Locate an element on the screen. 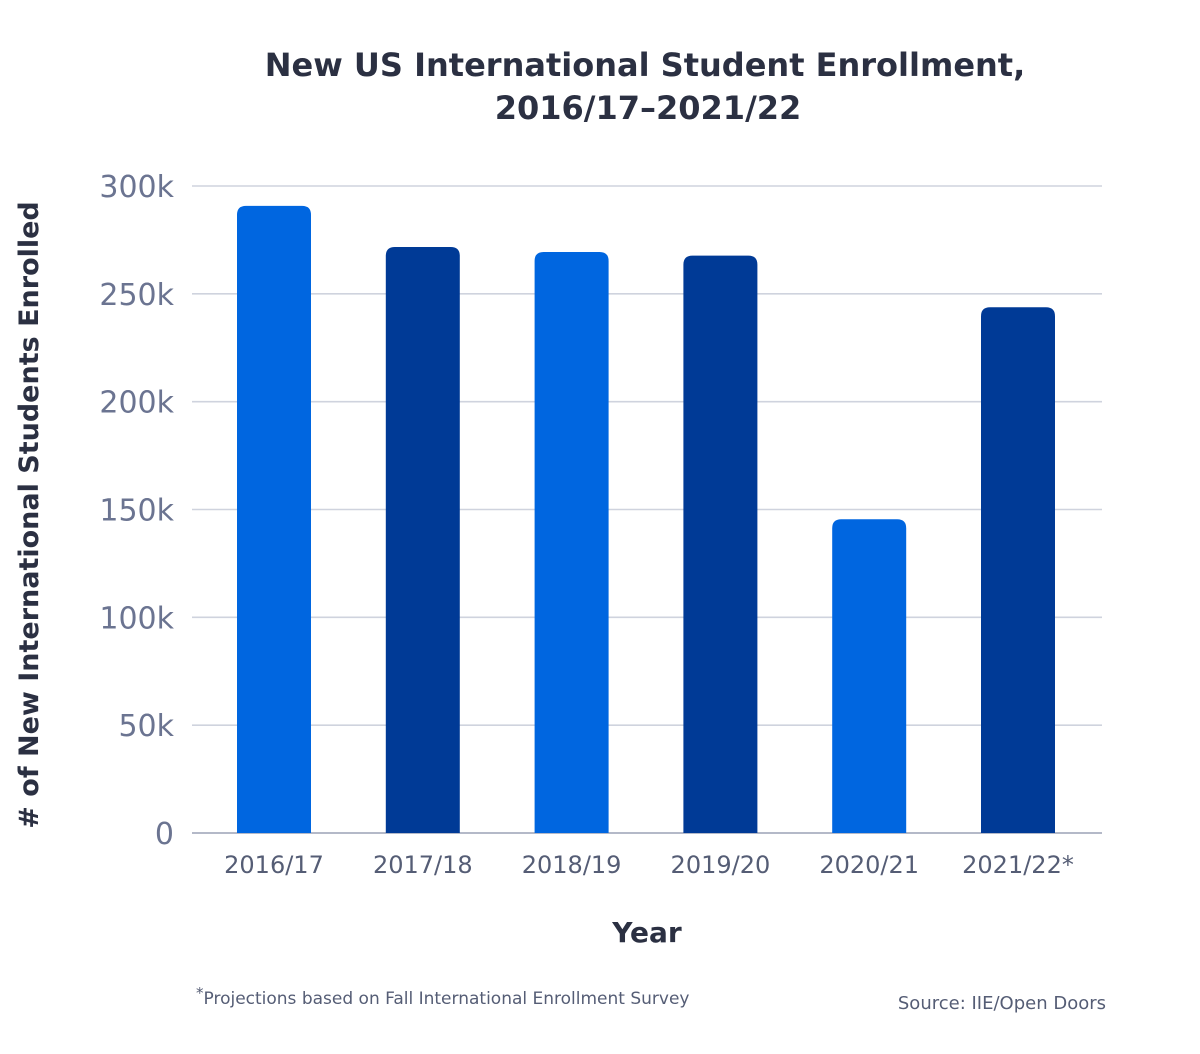  x-tick-label: 2016/17 is located at coordinates (274, 865).